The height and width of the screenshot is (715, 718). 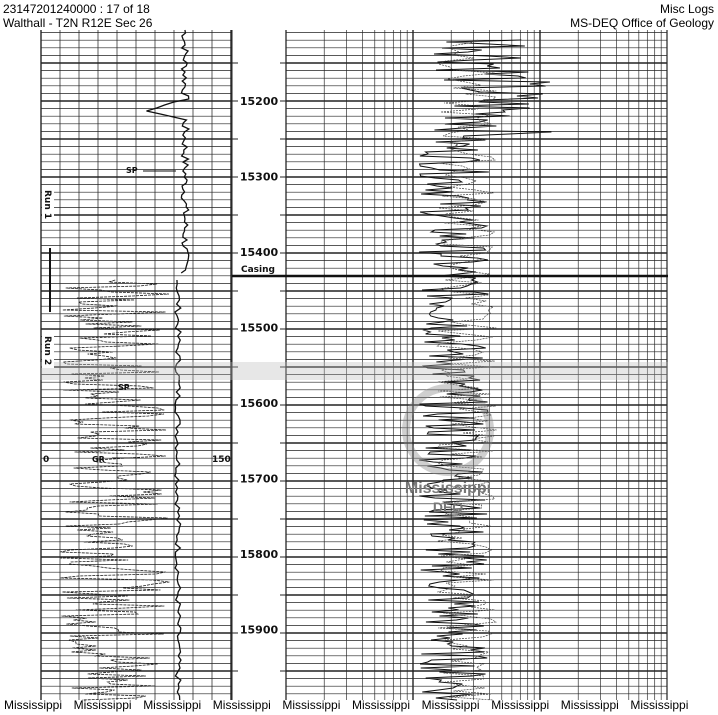 What do you see at coordinates (259, 252) in the screenshot?
I see `depth-label: 15400` at bounding box center [259, 252].